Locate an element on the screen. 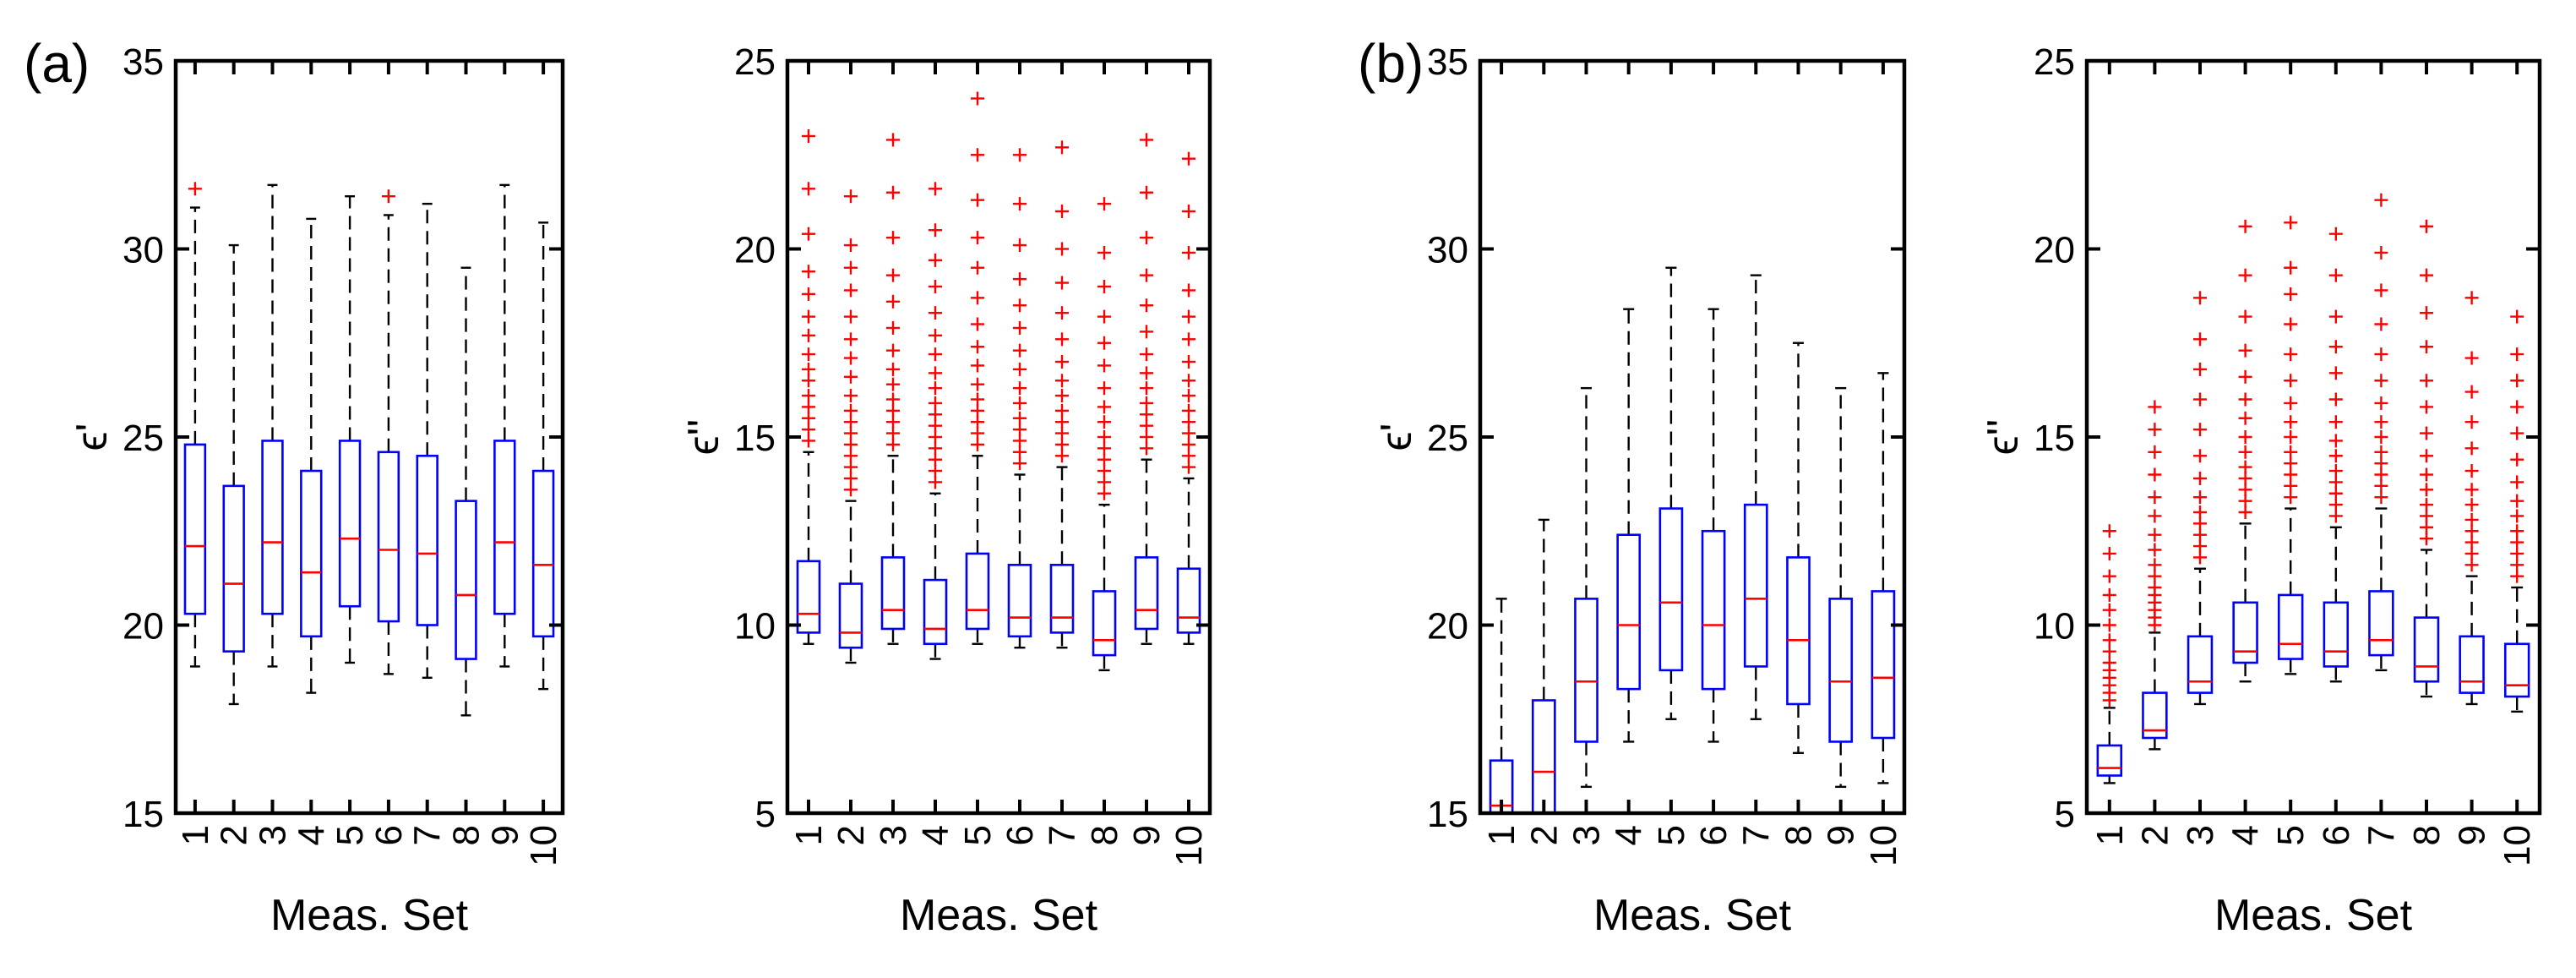  y-tick-label: 15 is located at coordinates (755, 438).